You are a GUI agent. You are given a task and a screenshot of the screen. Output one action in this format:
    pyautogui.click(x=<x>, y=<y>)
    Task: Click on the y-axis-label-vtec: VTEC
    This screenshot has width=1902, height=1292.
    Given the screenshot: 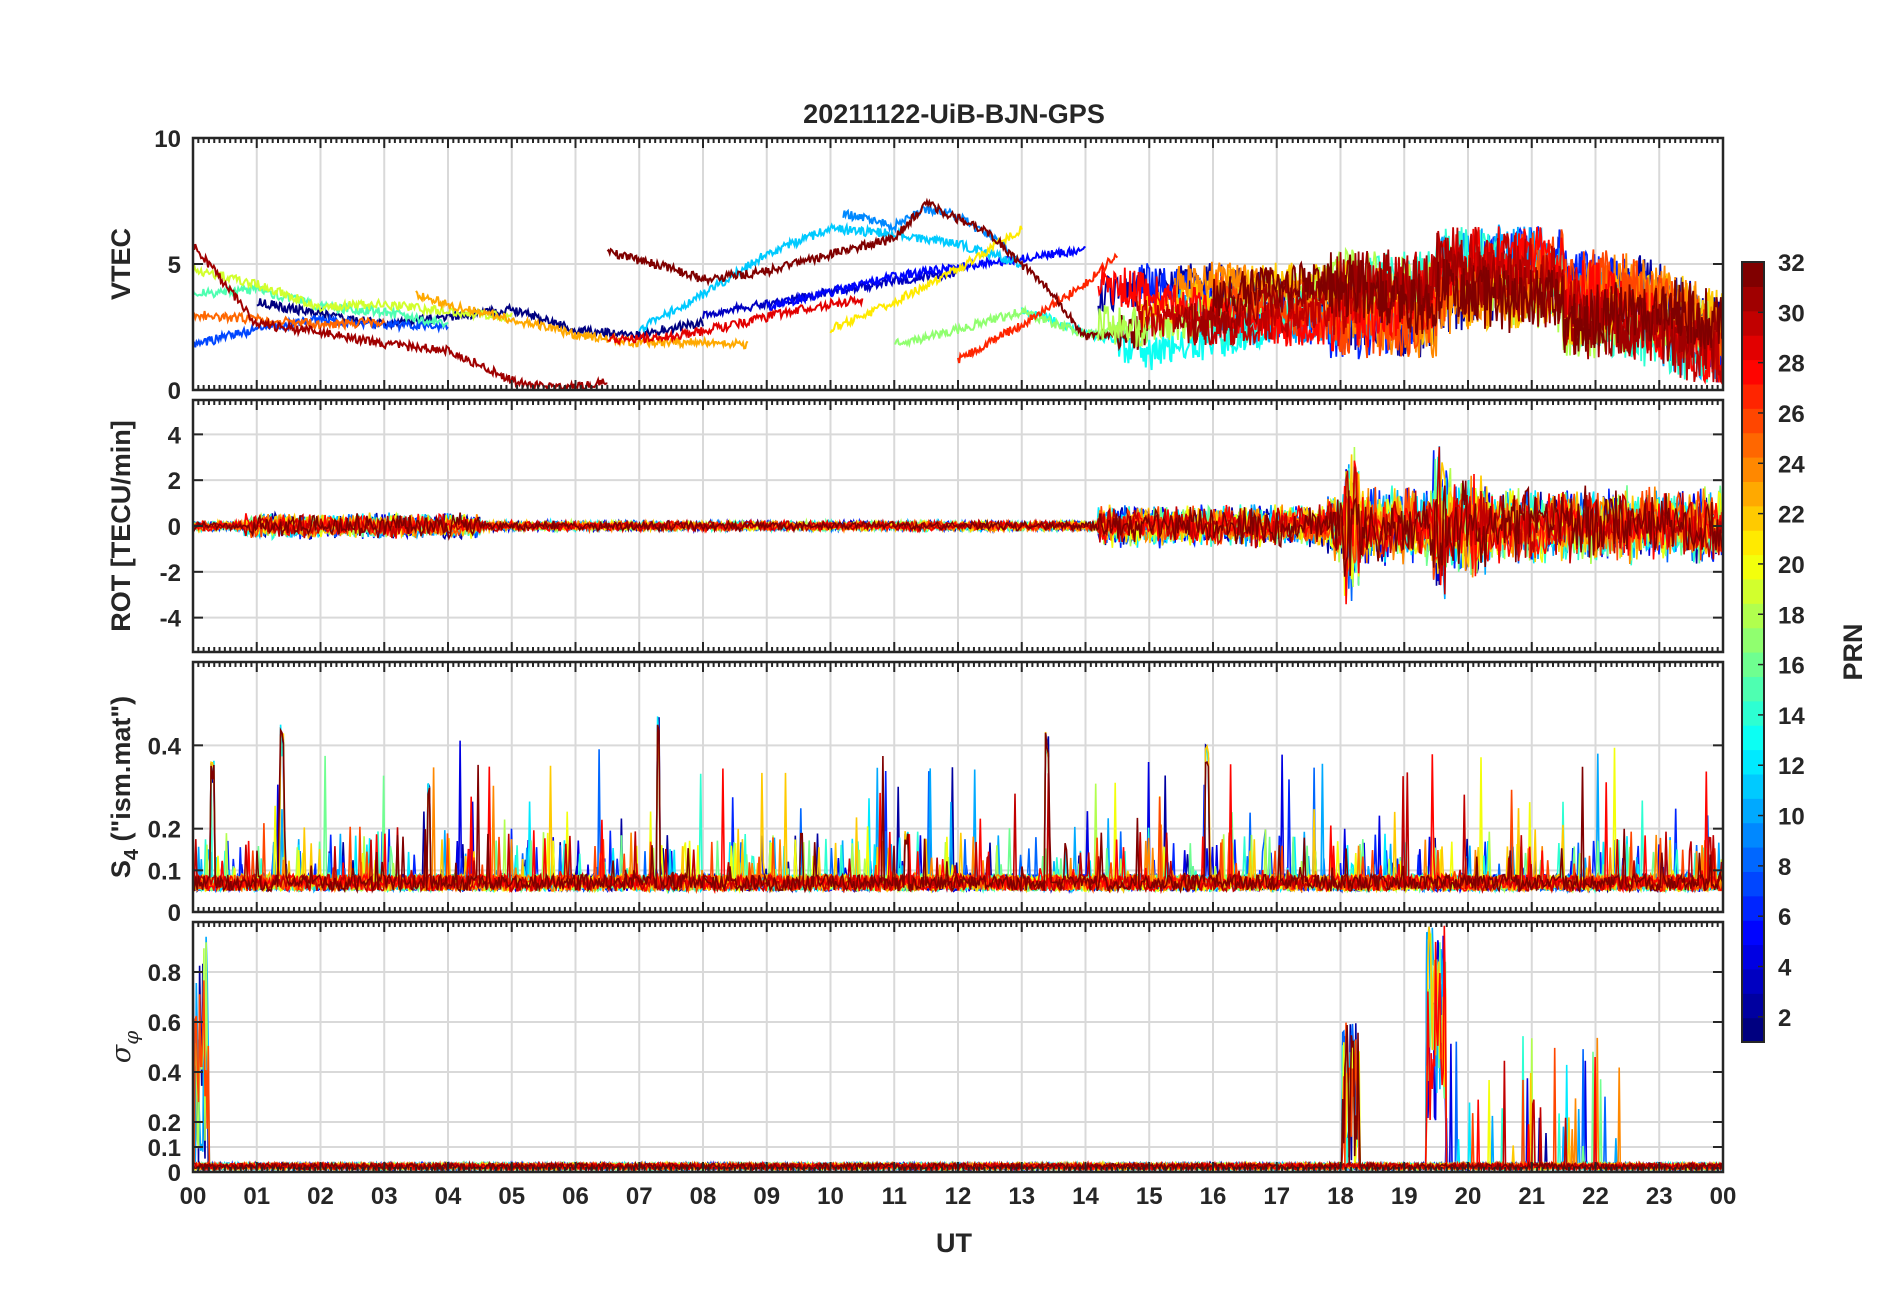 What is the action you would take?
    pyautogui.click(x=121, y=264)
    